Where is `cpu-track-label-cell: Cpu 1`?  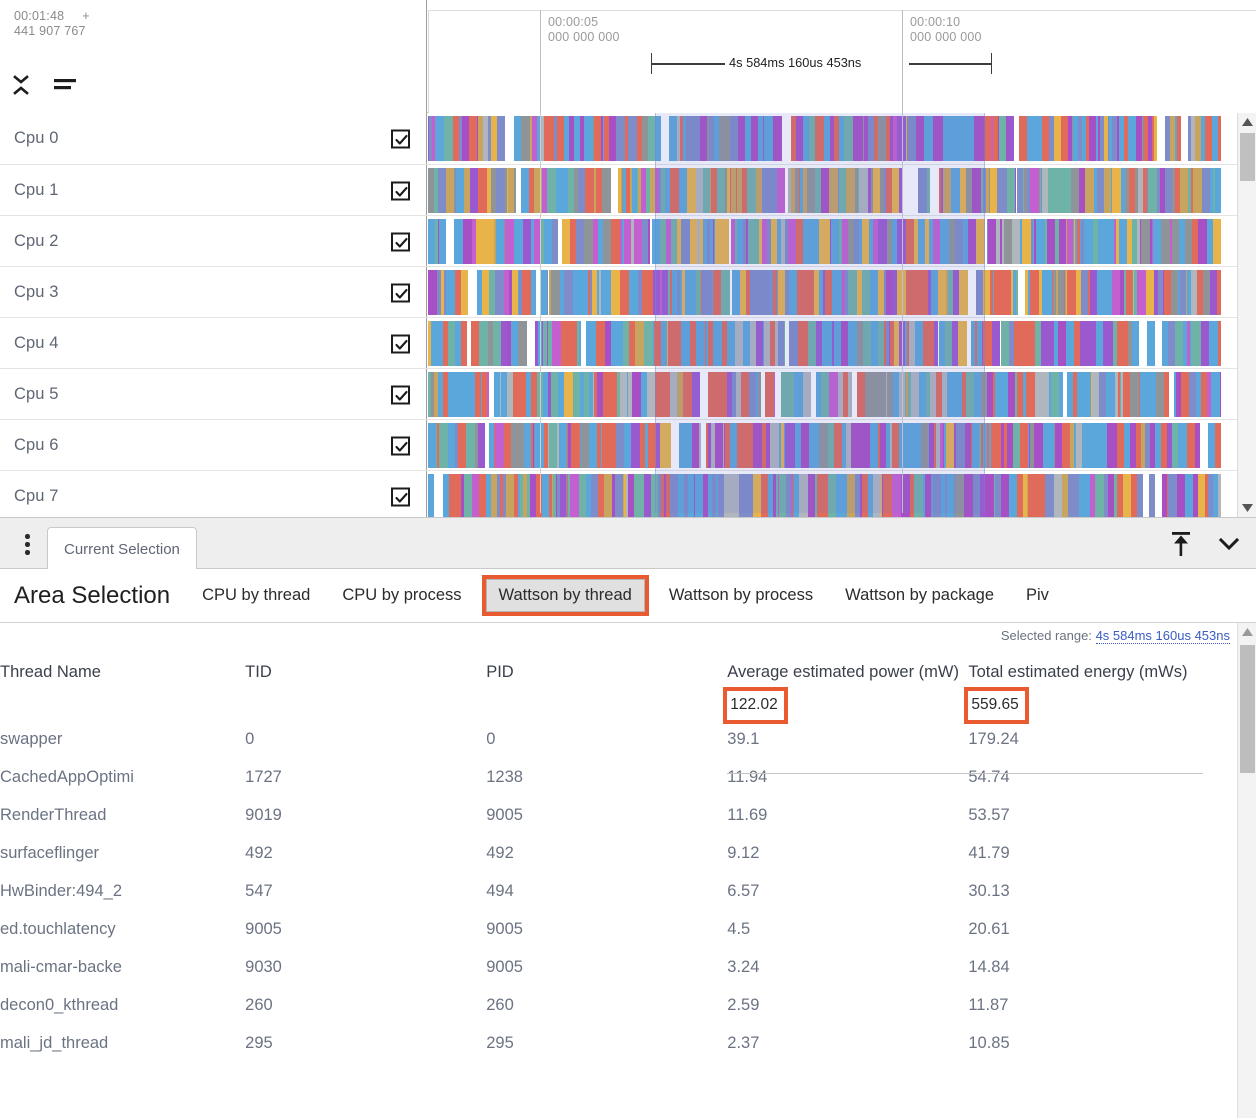 cpu-track-label-cell: Cpu 1 is located at coordinates (213, 190).